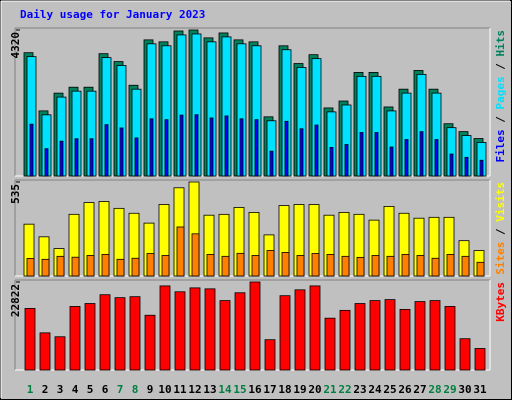 The height and width of the screenshot is (400, 512). I want to click on legend: KBytes, so click(500, 302).